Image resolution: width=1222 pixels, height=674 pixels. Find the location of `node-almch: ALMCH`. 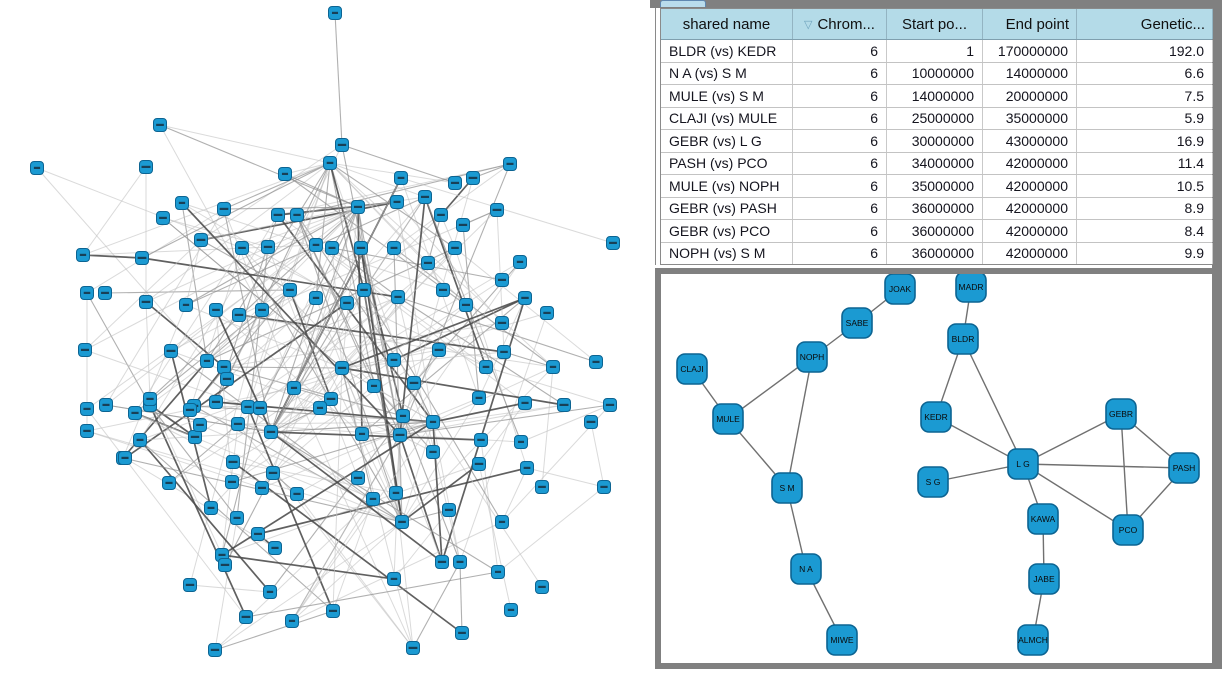

node-almch: ALMCH is located at coordinates (1033, 640).